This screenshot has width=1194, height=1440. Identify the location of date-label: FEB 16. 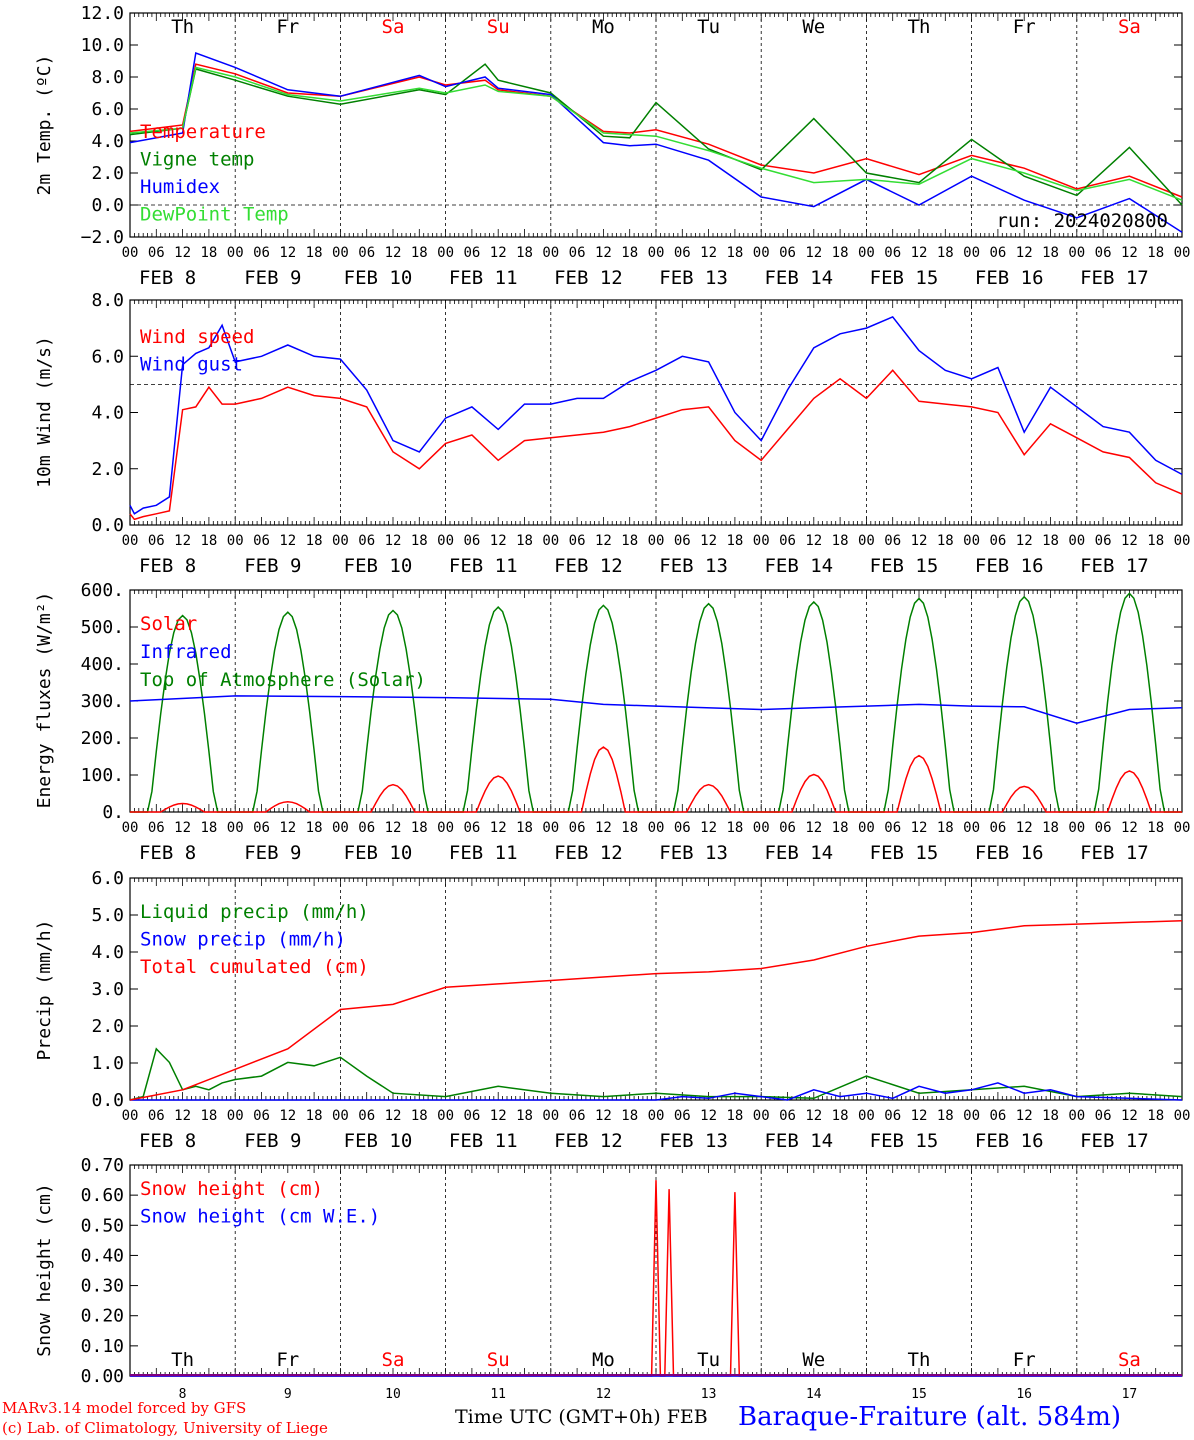
(1009, 853).